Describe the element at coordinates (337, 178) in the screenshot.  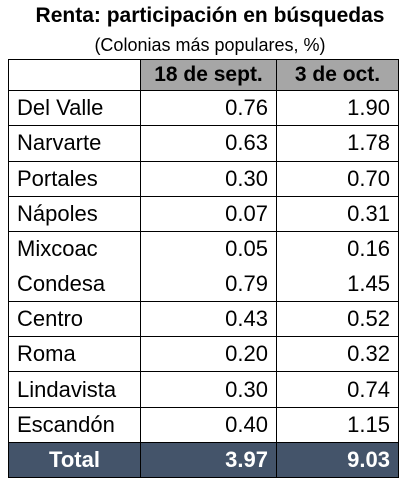
I see `value-oct-3: 0.70` at that location.